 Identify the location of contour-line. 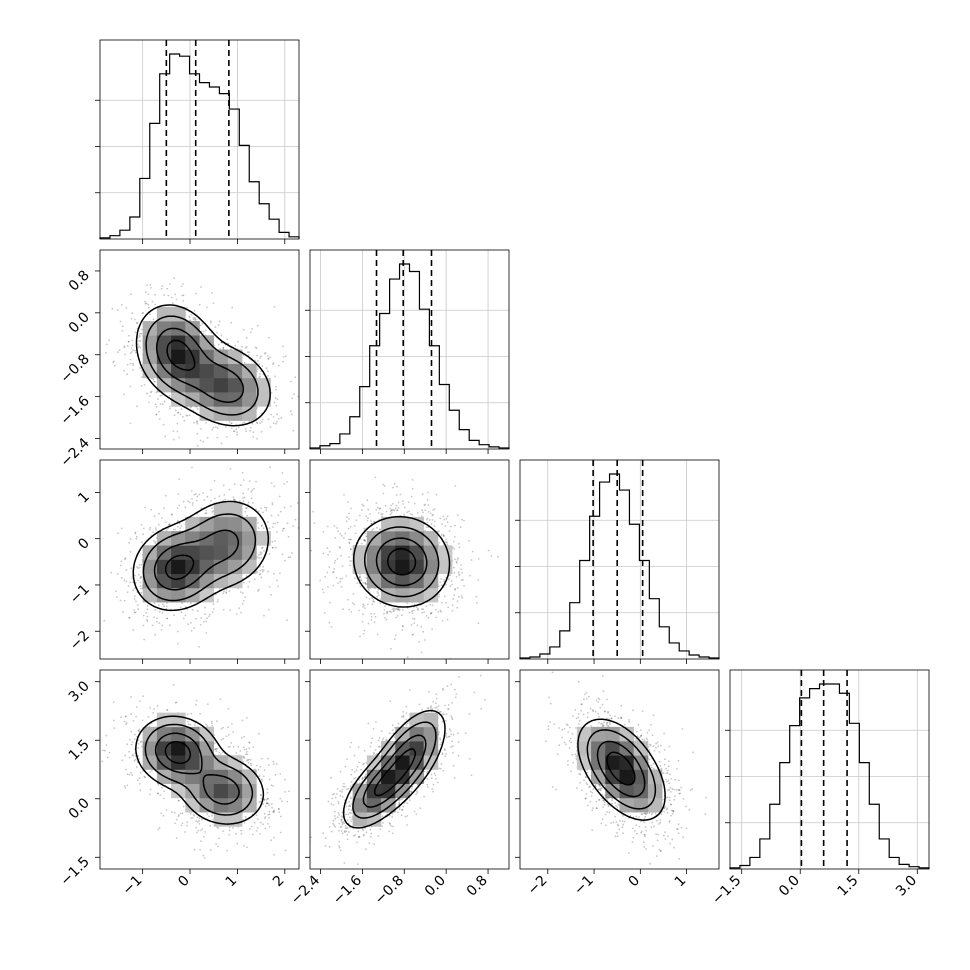
(202, 365).